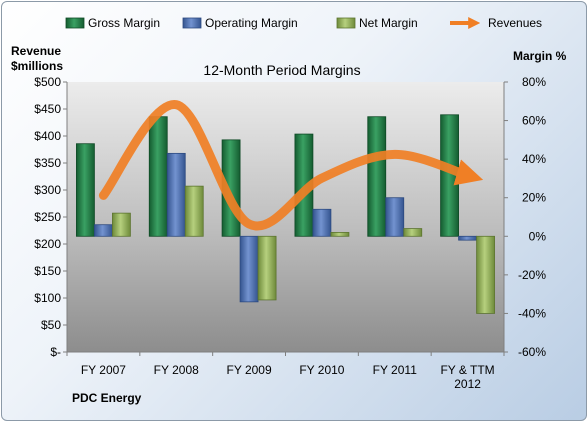 The image size is (588, 422). I want to click on right-tick-label: -20%, so click(532, 275).